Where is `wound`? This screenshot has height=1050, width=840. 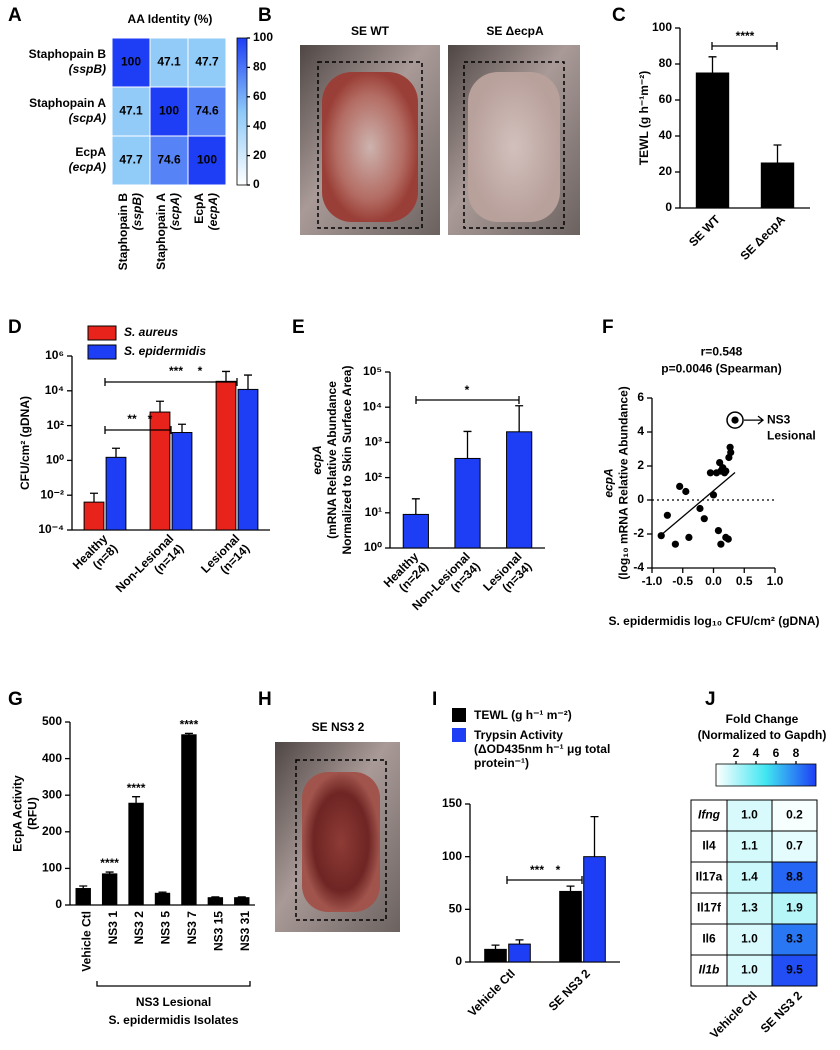 wound is located at coordinates (341, 842).